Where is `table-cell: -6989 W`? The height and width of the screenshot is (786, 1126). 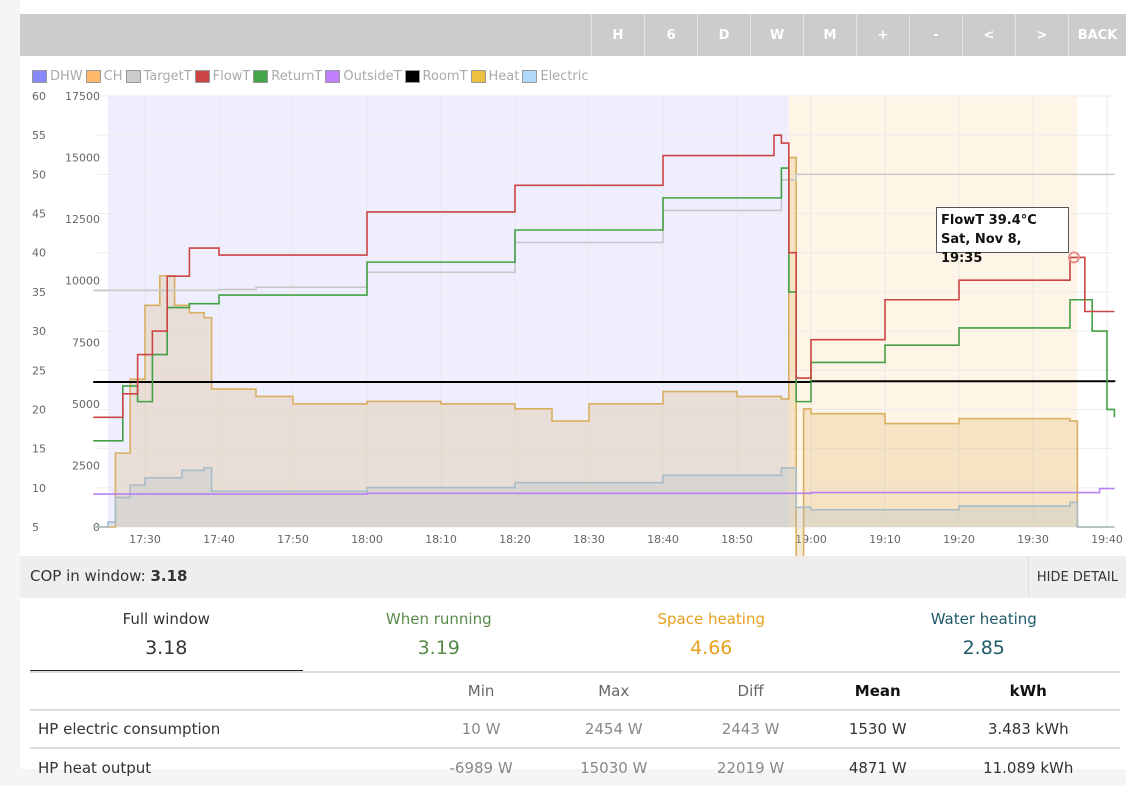 table-cell: -6989 W is located at coordinates (481, 766).